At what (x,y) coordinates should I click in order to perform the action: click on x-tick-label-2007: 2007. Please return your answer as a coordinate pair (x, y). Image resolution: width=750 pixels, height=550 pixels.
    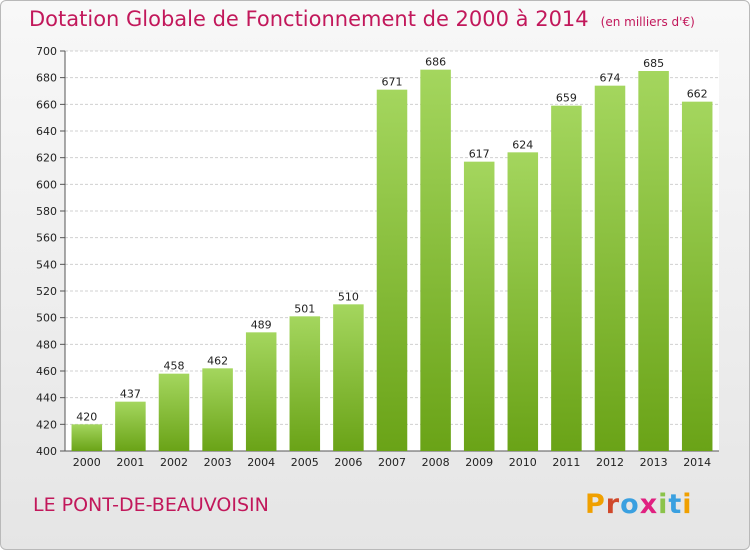
    Looking at the image, I should click on (392, 462).